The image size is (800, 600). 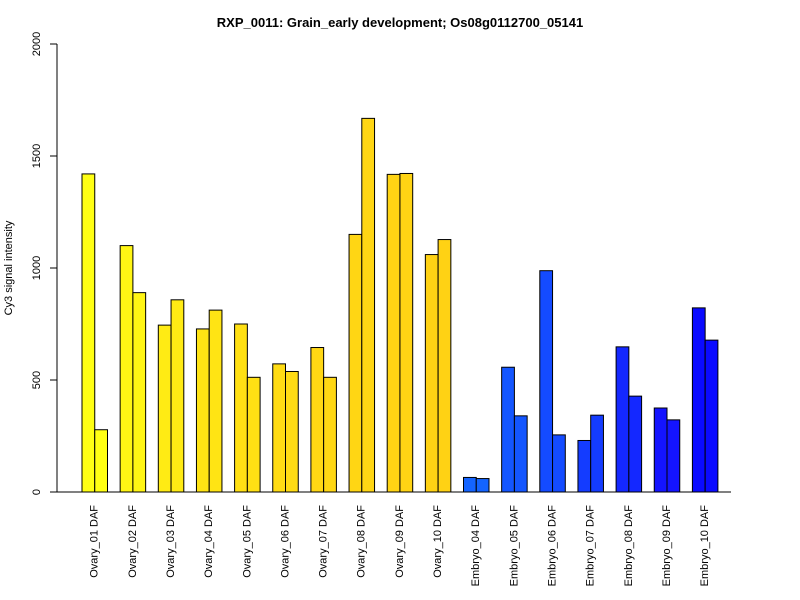 I want to click on y-axis: 0 500 1000 1500 2000, so click(x=44, y=263).